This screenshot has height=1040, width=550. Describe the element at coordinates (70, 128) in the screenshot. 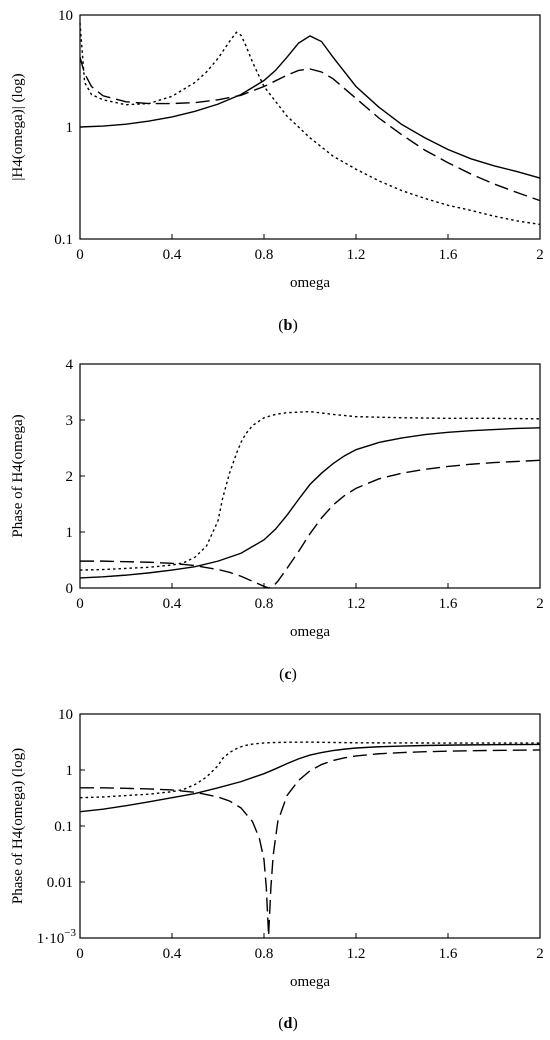

I see `chart-b-y-tick-label: 1` at that location.